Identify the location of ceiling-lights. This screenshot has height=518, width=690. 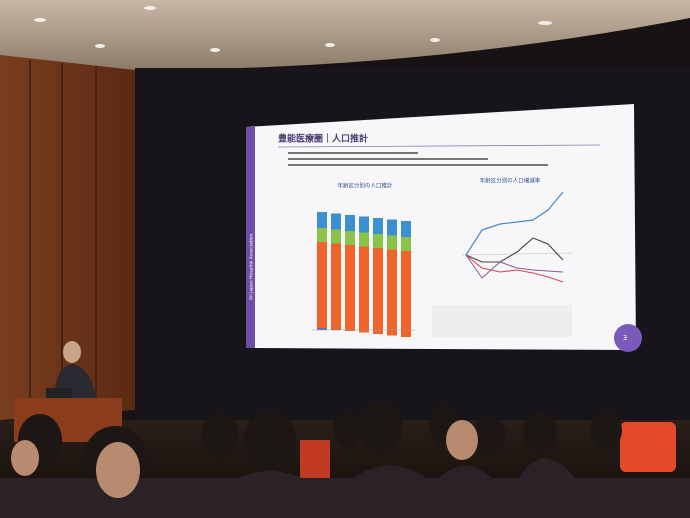
(293, 29).